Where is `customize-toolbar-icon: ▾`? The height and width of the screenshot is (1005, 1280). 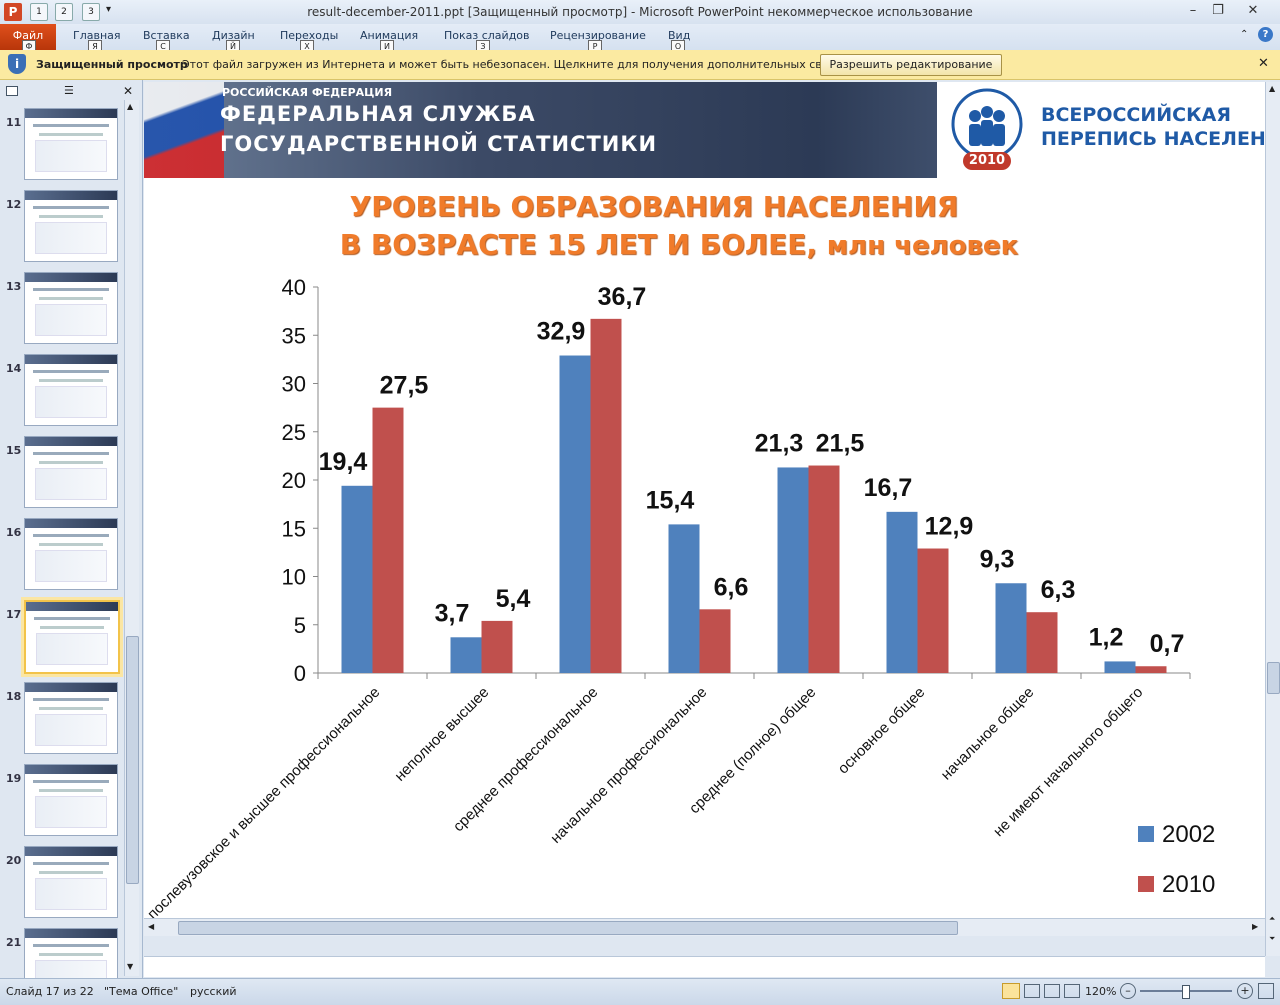
customize-toolbar-icon: ▾ is located at coordinates (109, 9).